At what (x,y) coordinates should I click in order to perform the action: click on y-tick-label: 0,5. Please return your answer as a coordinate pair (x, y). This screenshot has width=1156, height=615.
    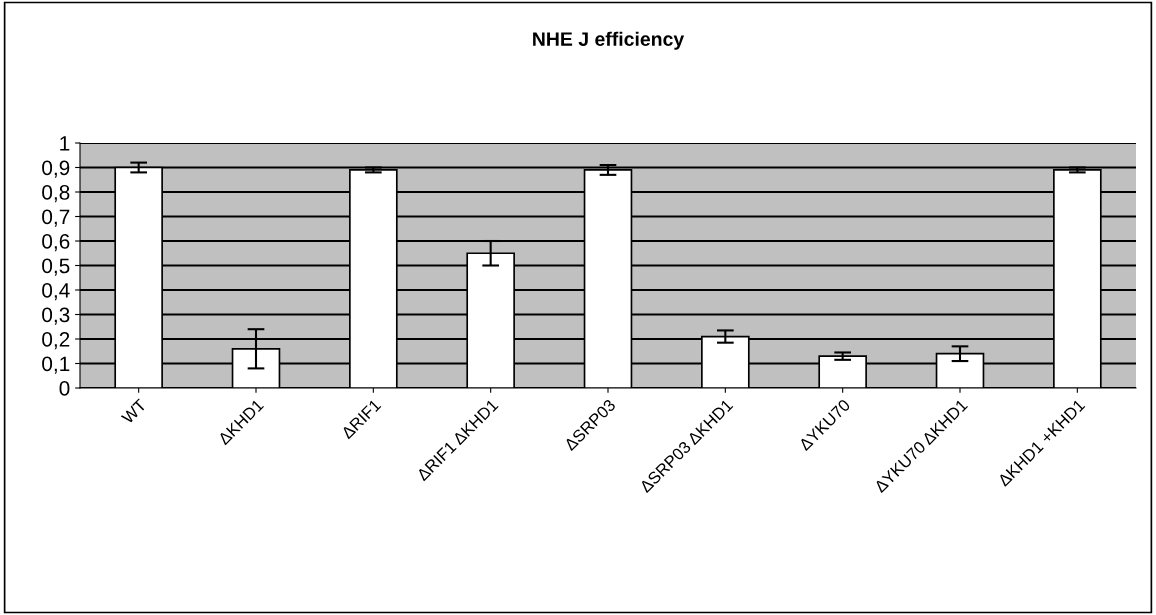
    Looking at the image, I should click on (56, 267).